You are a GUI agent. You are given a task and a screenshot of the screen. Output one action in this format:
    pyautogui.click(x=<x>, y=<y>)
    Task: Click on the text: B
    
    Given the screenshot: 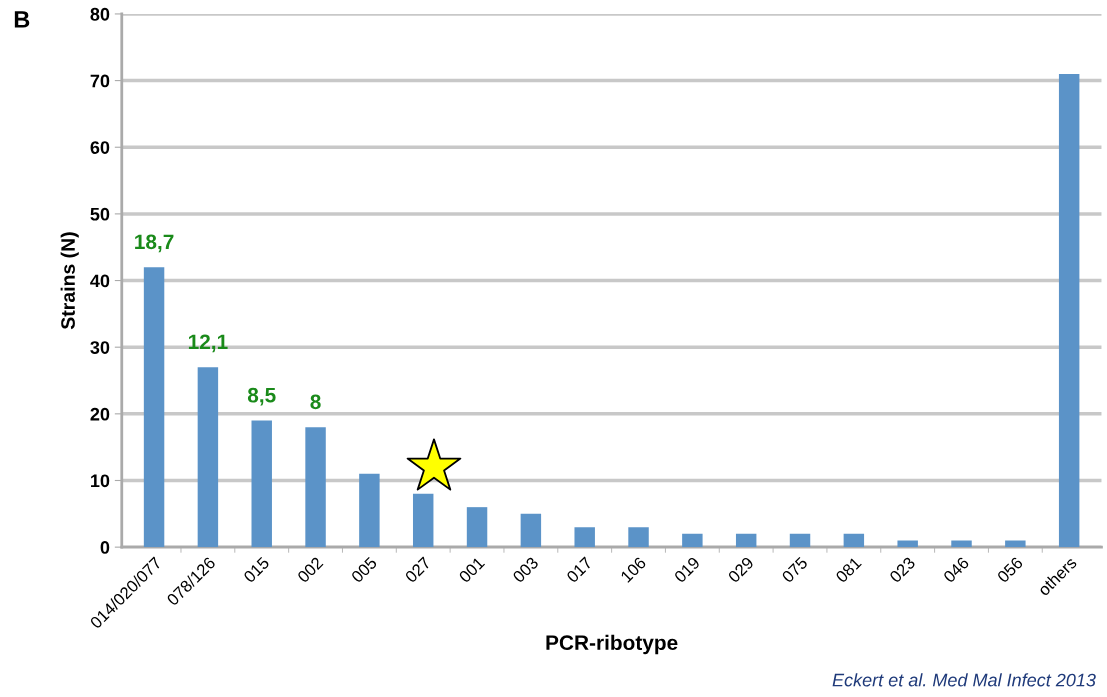 What is the action you would take?
    pyautogui.click(x=22, y=19)
    